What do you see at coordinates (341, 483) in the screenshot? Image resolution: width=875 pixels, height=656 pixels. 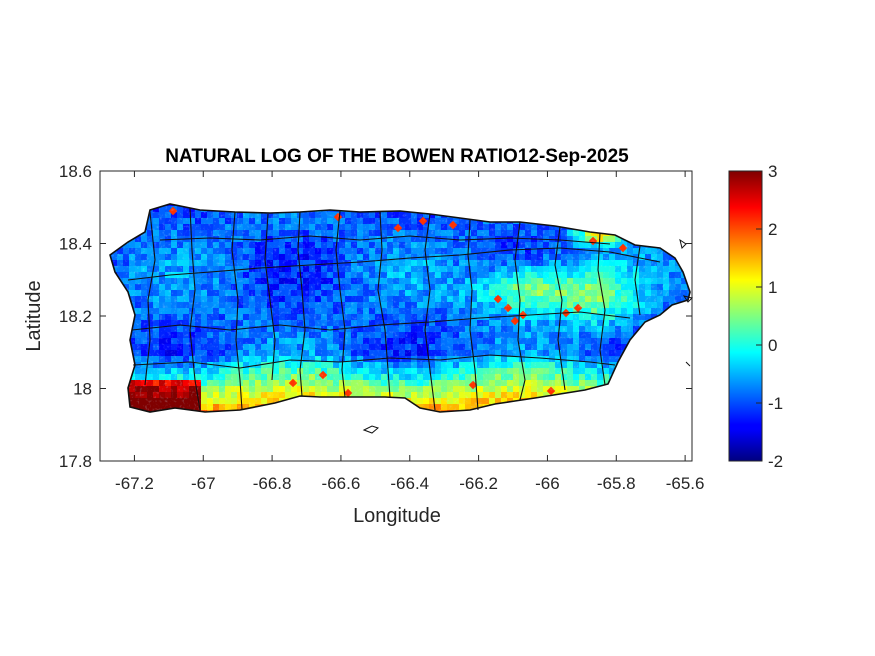 I see `x-tick-label: -66.6` at bounding box center [341, 483].